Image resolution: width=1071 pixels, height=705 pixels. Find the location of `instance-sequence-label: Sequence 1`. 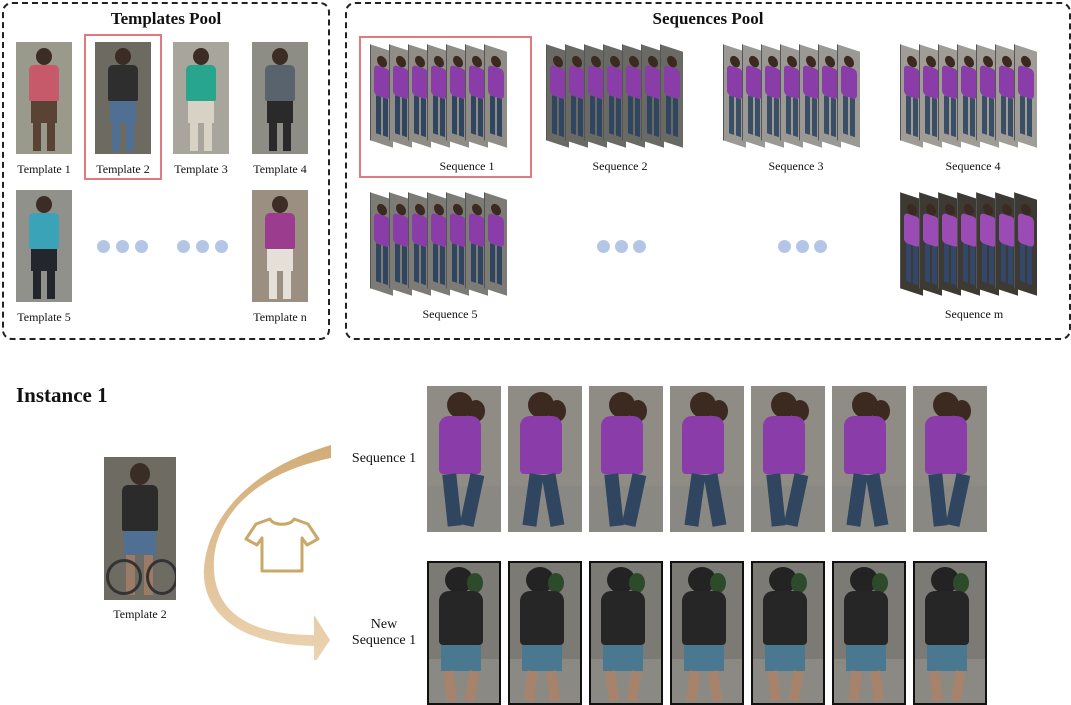

instance-sequence-label: Sequence 1 is located at coordinates (384, 458).